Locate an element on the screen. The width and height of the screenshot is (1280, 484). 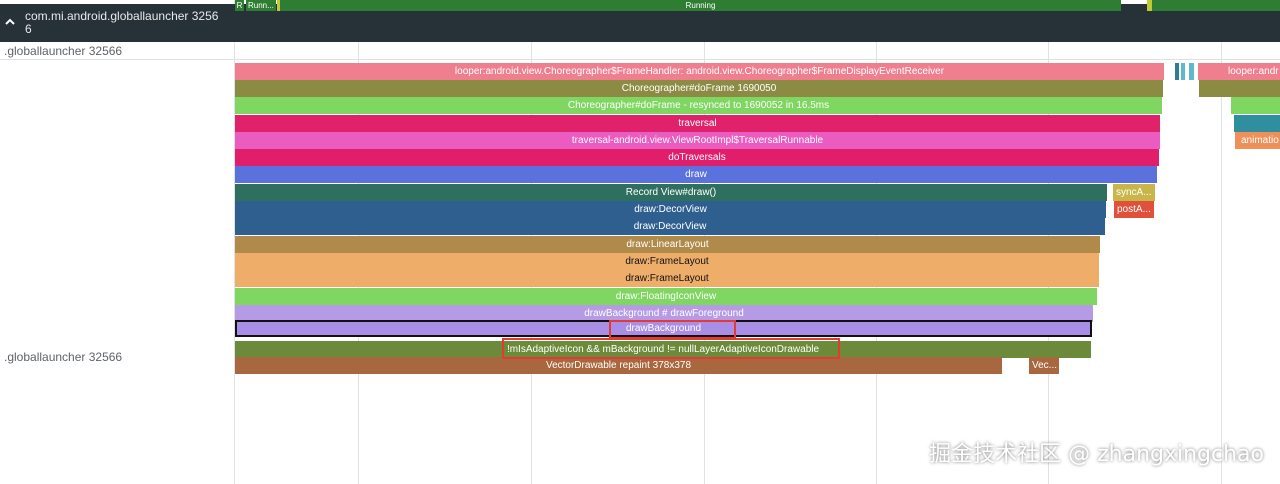
slice-decor-view-2: draw:DecorView is located at coordinates (670, 226).